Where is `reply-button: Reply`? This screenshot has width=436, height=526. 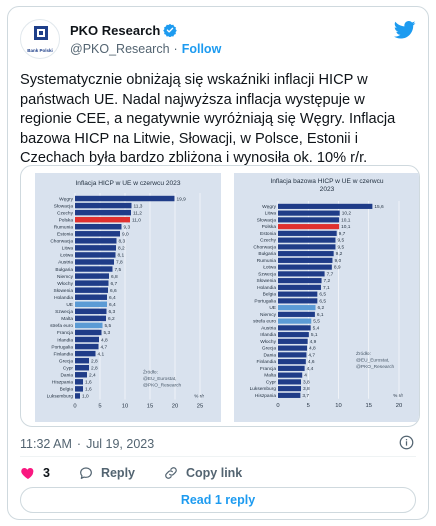 reply-button: Reply is located at coordinates (106, 473).